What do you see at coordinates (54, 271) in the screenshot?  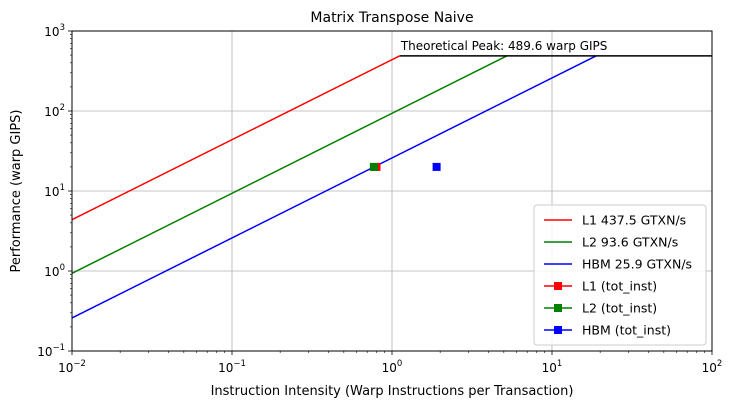 I see `y-tick-label: 10⁰` at bounding box center [54, 271].